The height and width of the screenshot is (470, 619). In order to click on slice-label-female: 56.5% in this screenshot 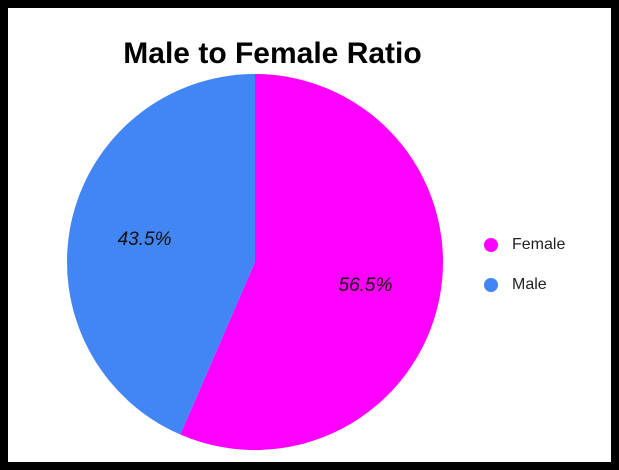, I will do `click(366, 285)`.